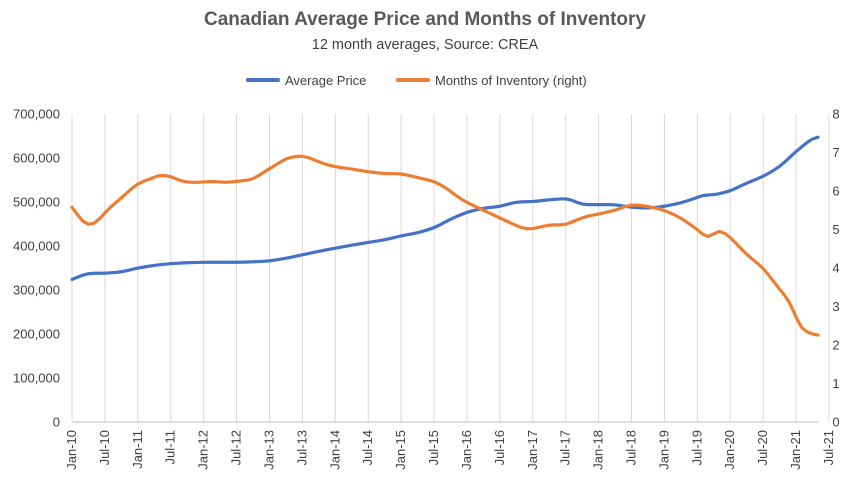  Describe the element at coordinates (835, 229) in the screenshot. I see `y-right-tick-label: 5` at that location.